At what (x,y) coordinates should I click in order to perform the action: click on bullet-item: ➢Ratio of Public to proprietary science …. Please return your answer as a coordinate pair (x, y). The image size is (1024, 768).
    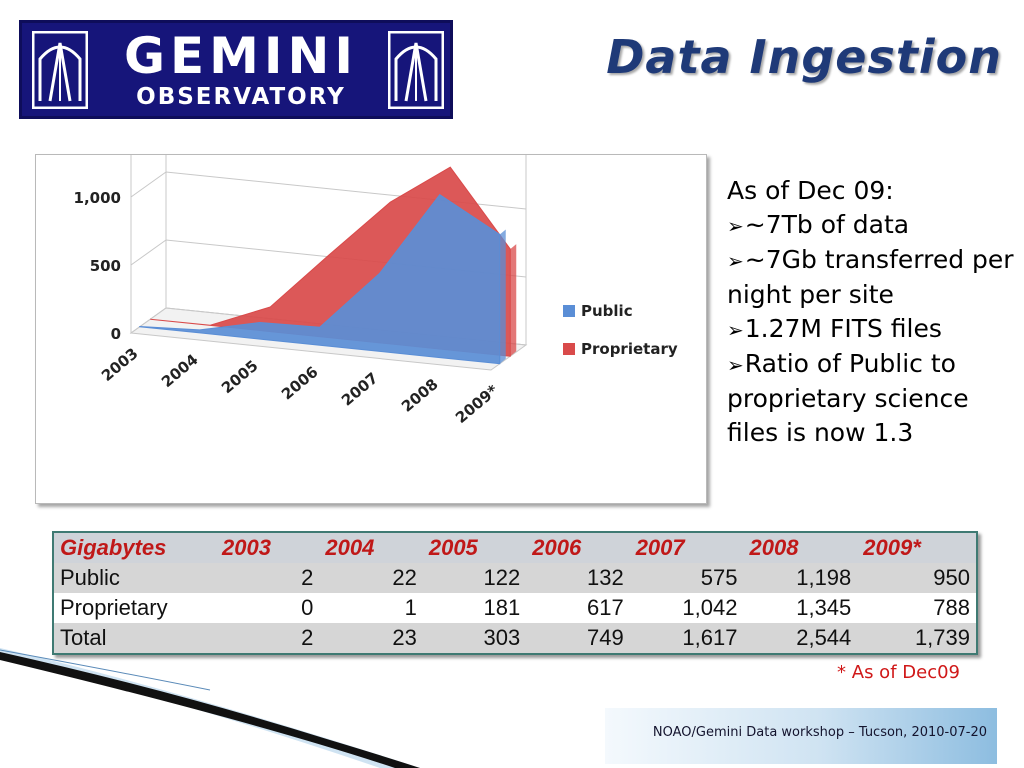
    Looking at the image, I should click on (872, 398).